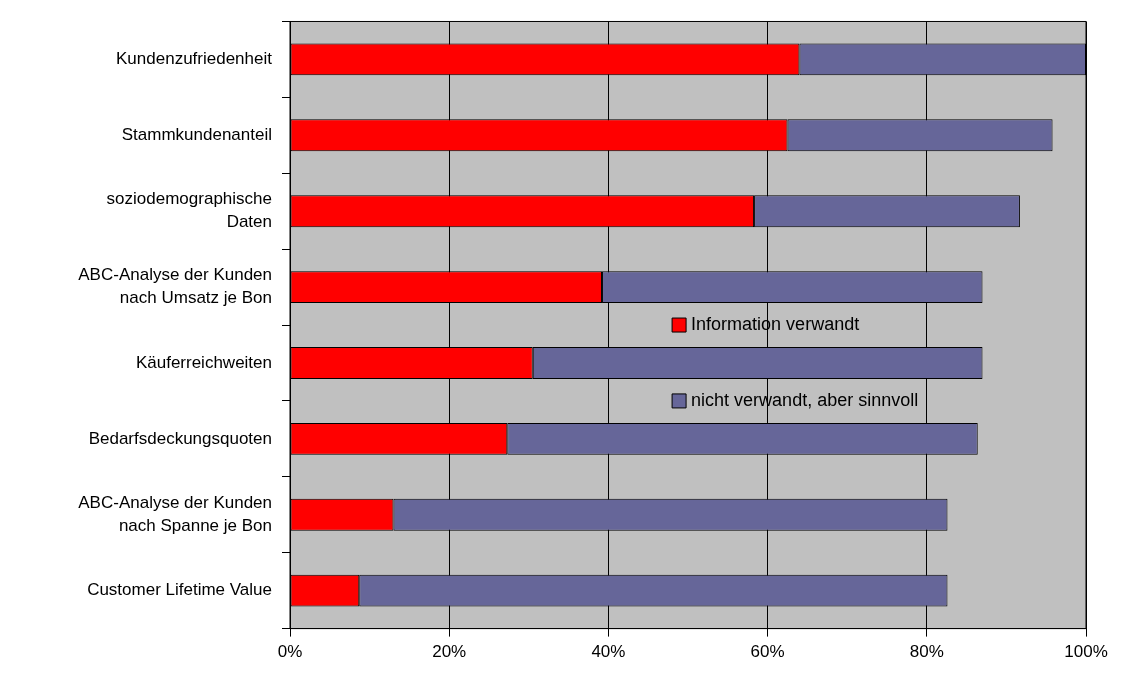 The width and height of the screenshot is (1124, 691). What do you see at coordinates (203, 362) in the screenshot?
I see `y-tick-label: Käuferreichweiten` at bounding box center [203, 362].